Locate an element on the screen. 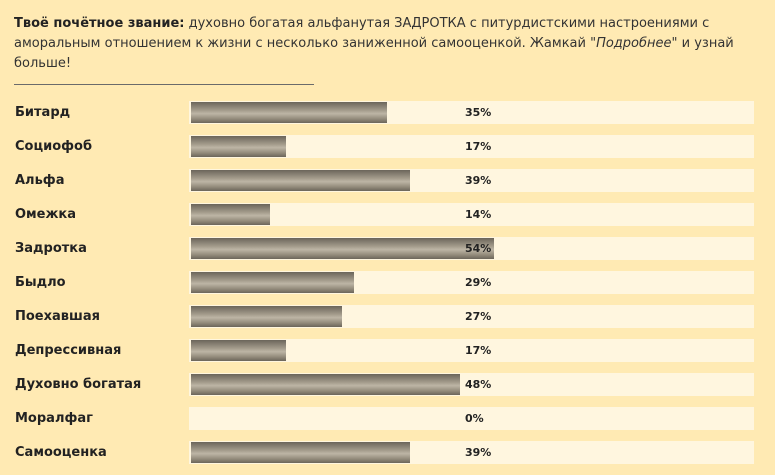 The height and width of the screenshot is (475, 775). score-bar-track: 0% is located at coordinates (471, 418).